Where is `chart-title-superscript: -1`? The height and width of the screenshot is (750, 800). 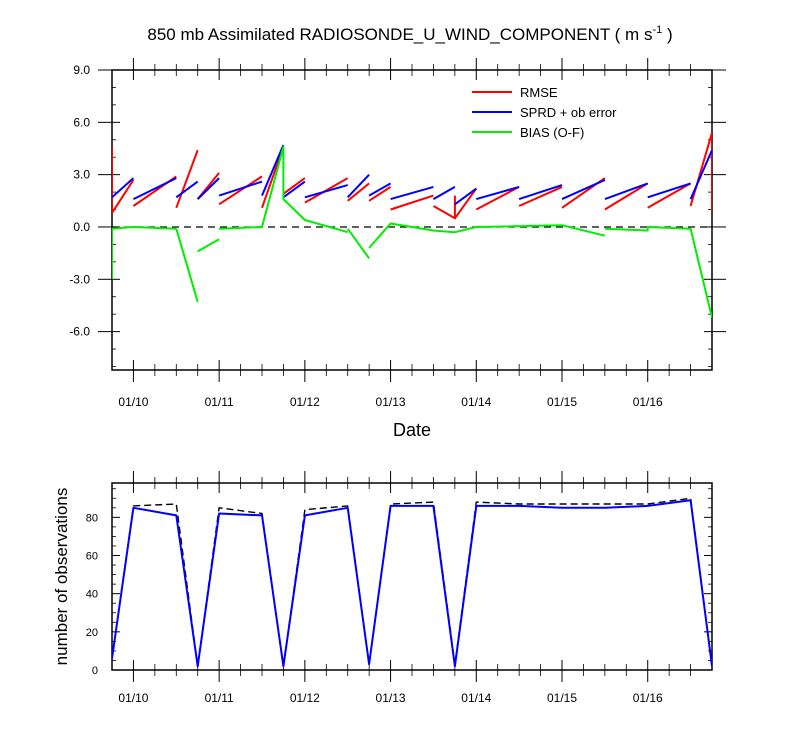
chart-title-superscript: -1 is located at coordinates (657, 30).